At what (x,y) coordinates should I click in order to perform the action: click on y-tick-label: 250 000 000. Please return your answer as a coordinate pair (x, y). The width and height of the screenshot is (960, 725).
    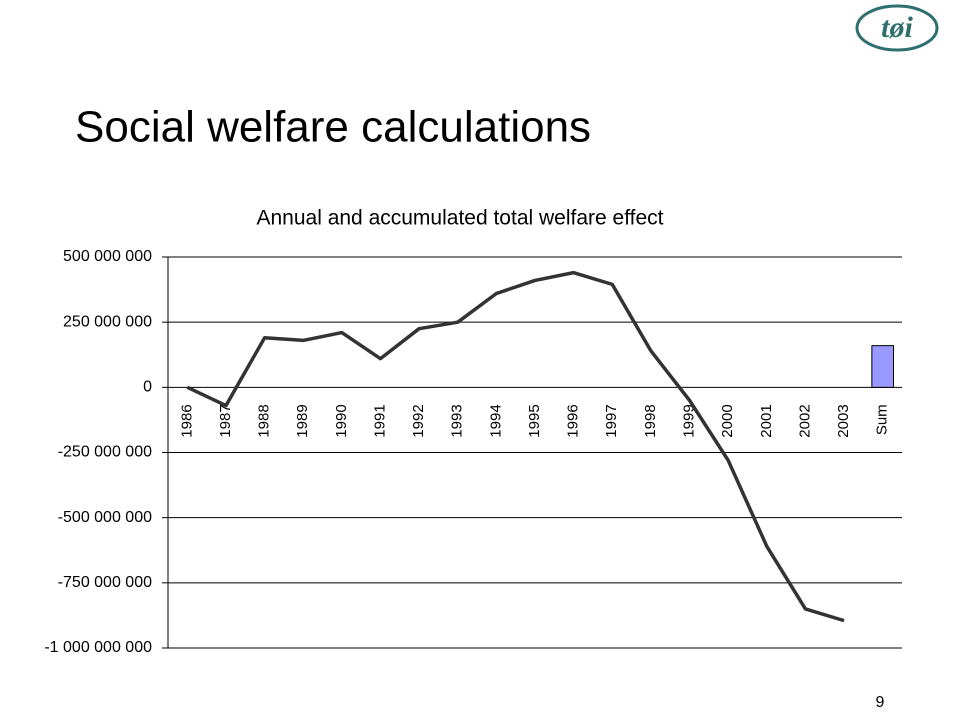
    Looking at the image, I should click on (107, 321).